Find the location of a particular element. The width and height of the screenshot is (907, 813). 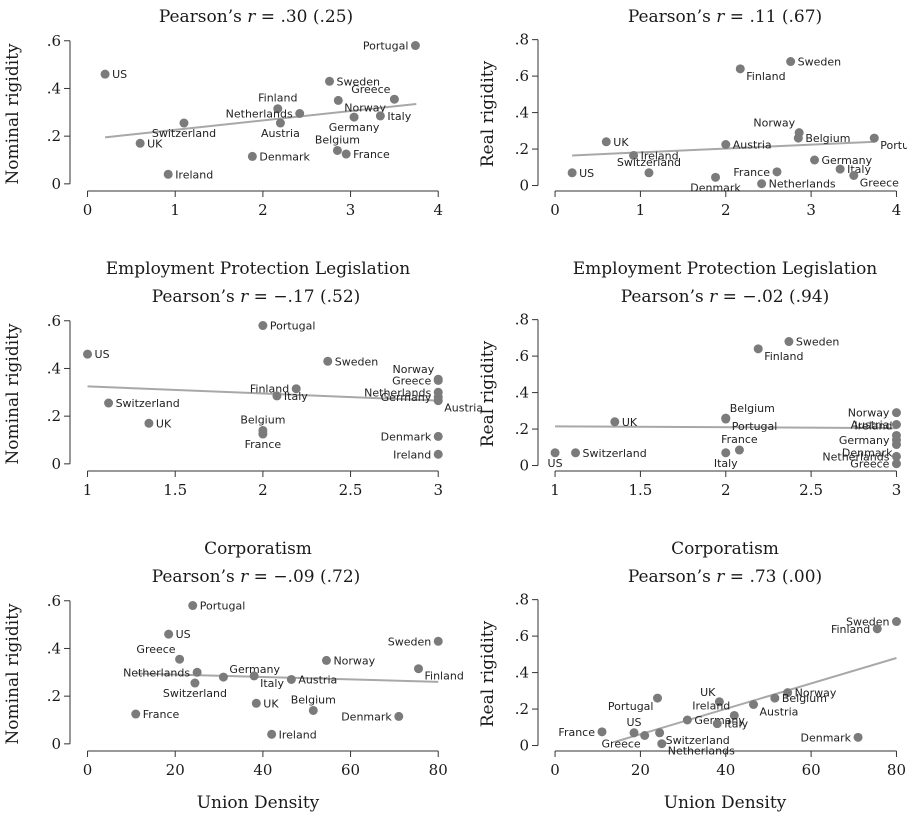

x-tick-label: 2 is located at coordinates (726, 490).